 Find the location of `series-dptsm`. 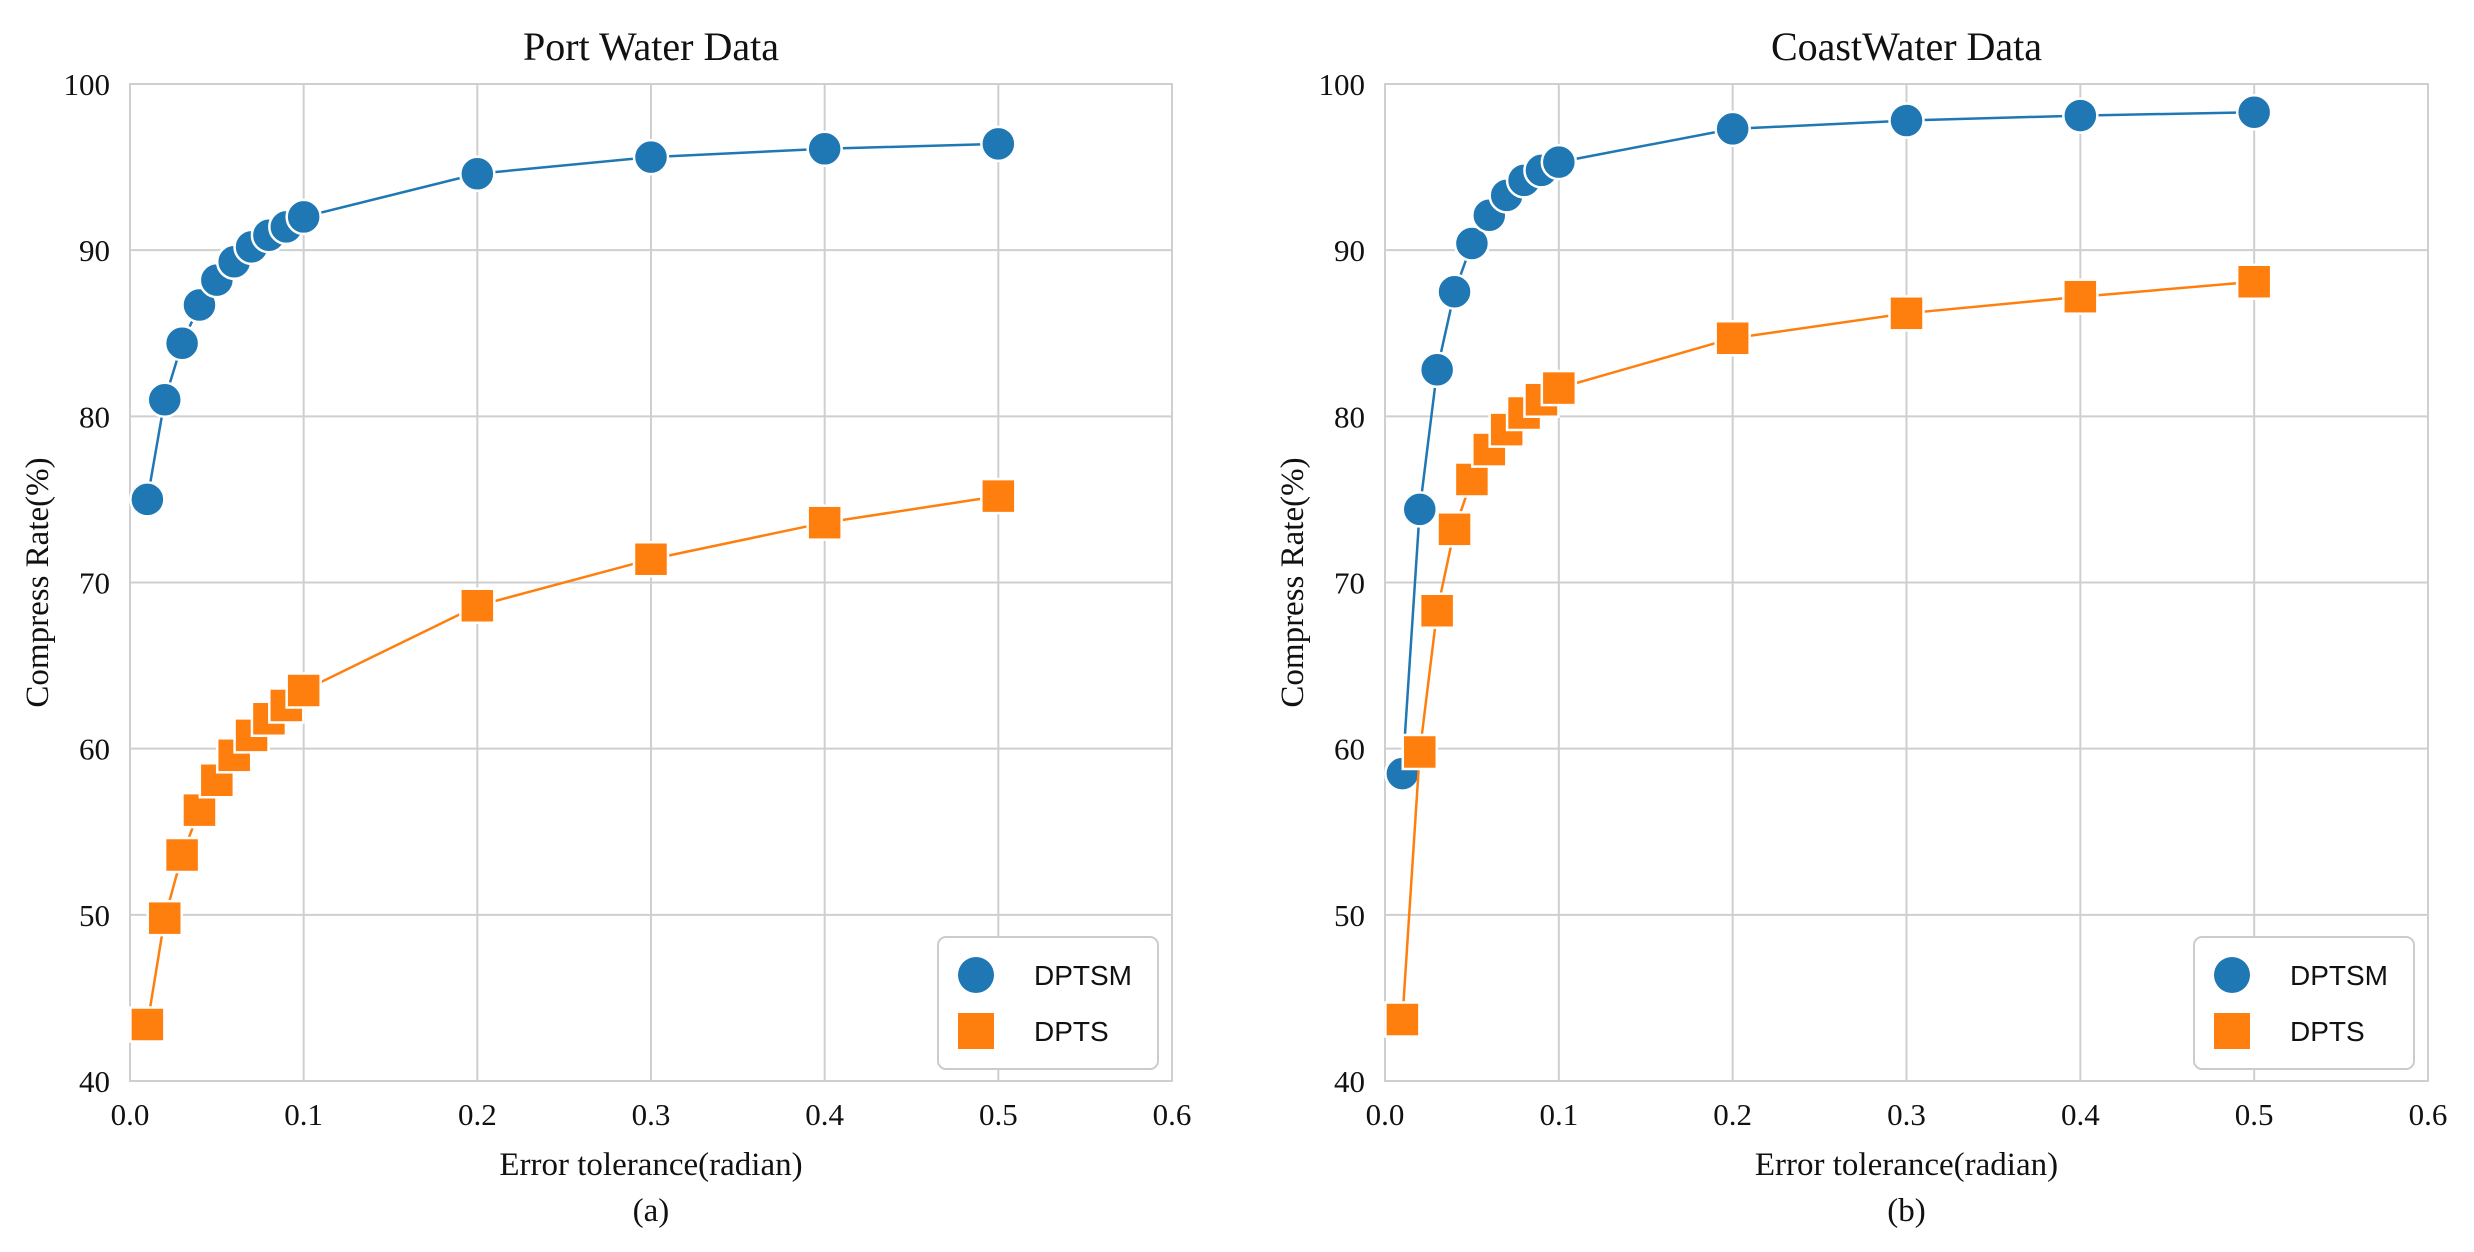

series-dptsm is located at coordinates (573, 321).